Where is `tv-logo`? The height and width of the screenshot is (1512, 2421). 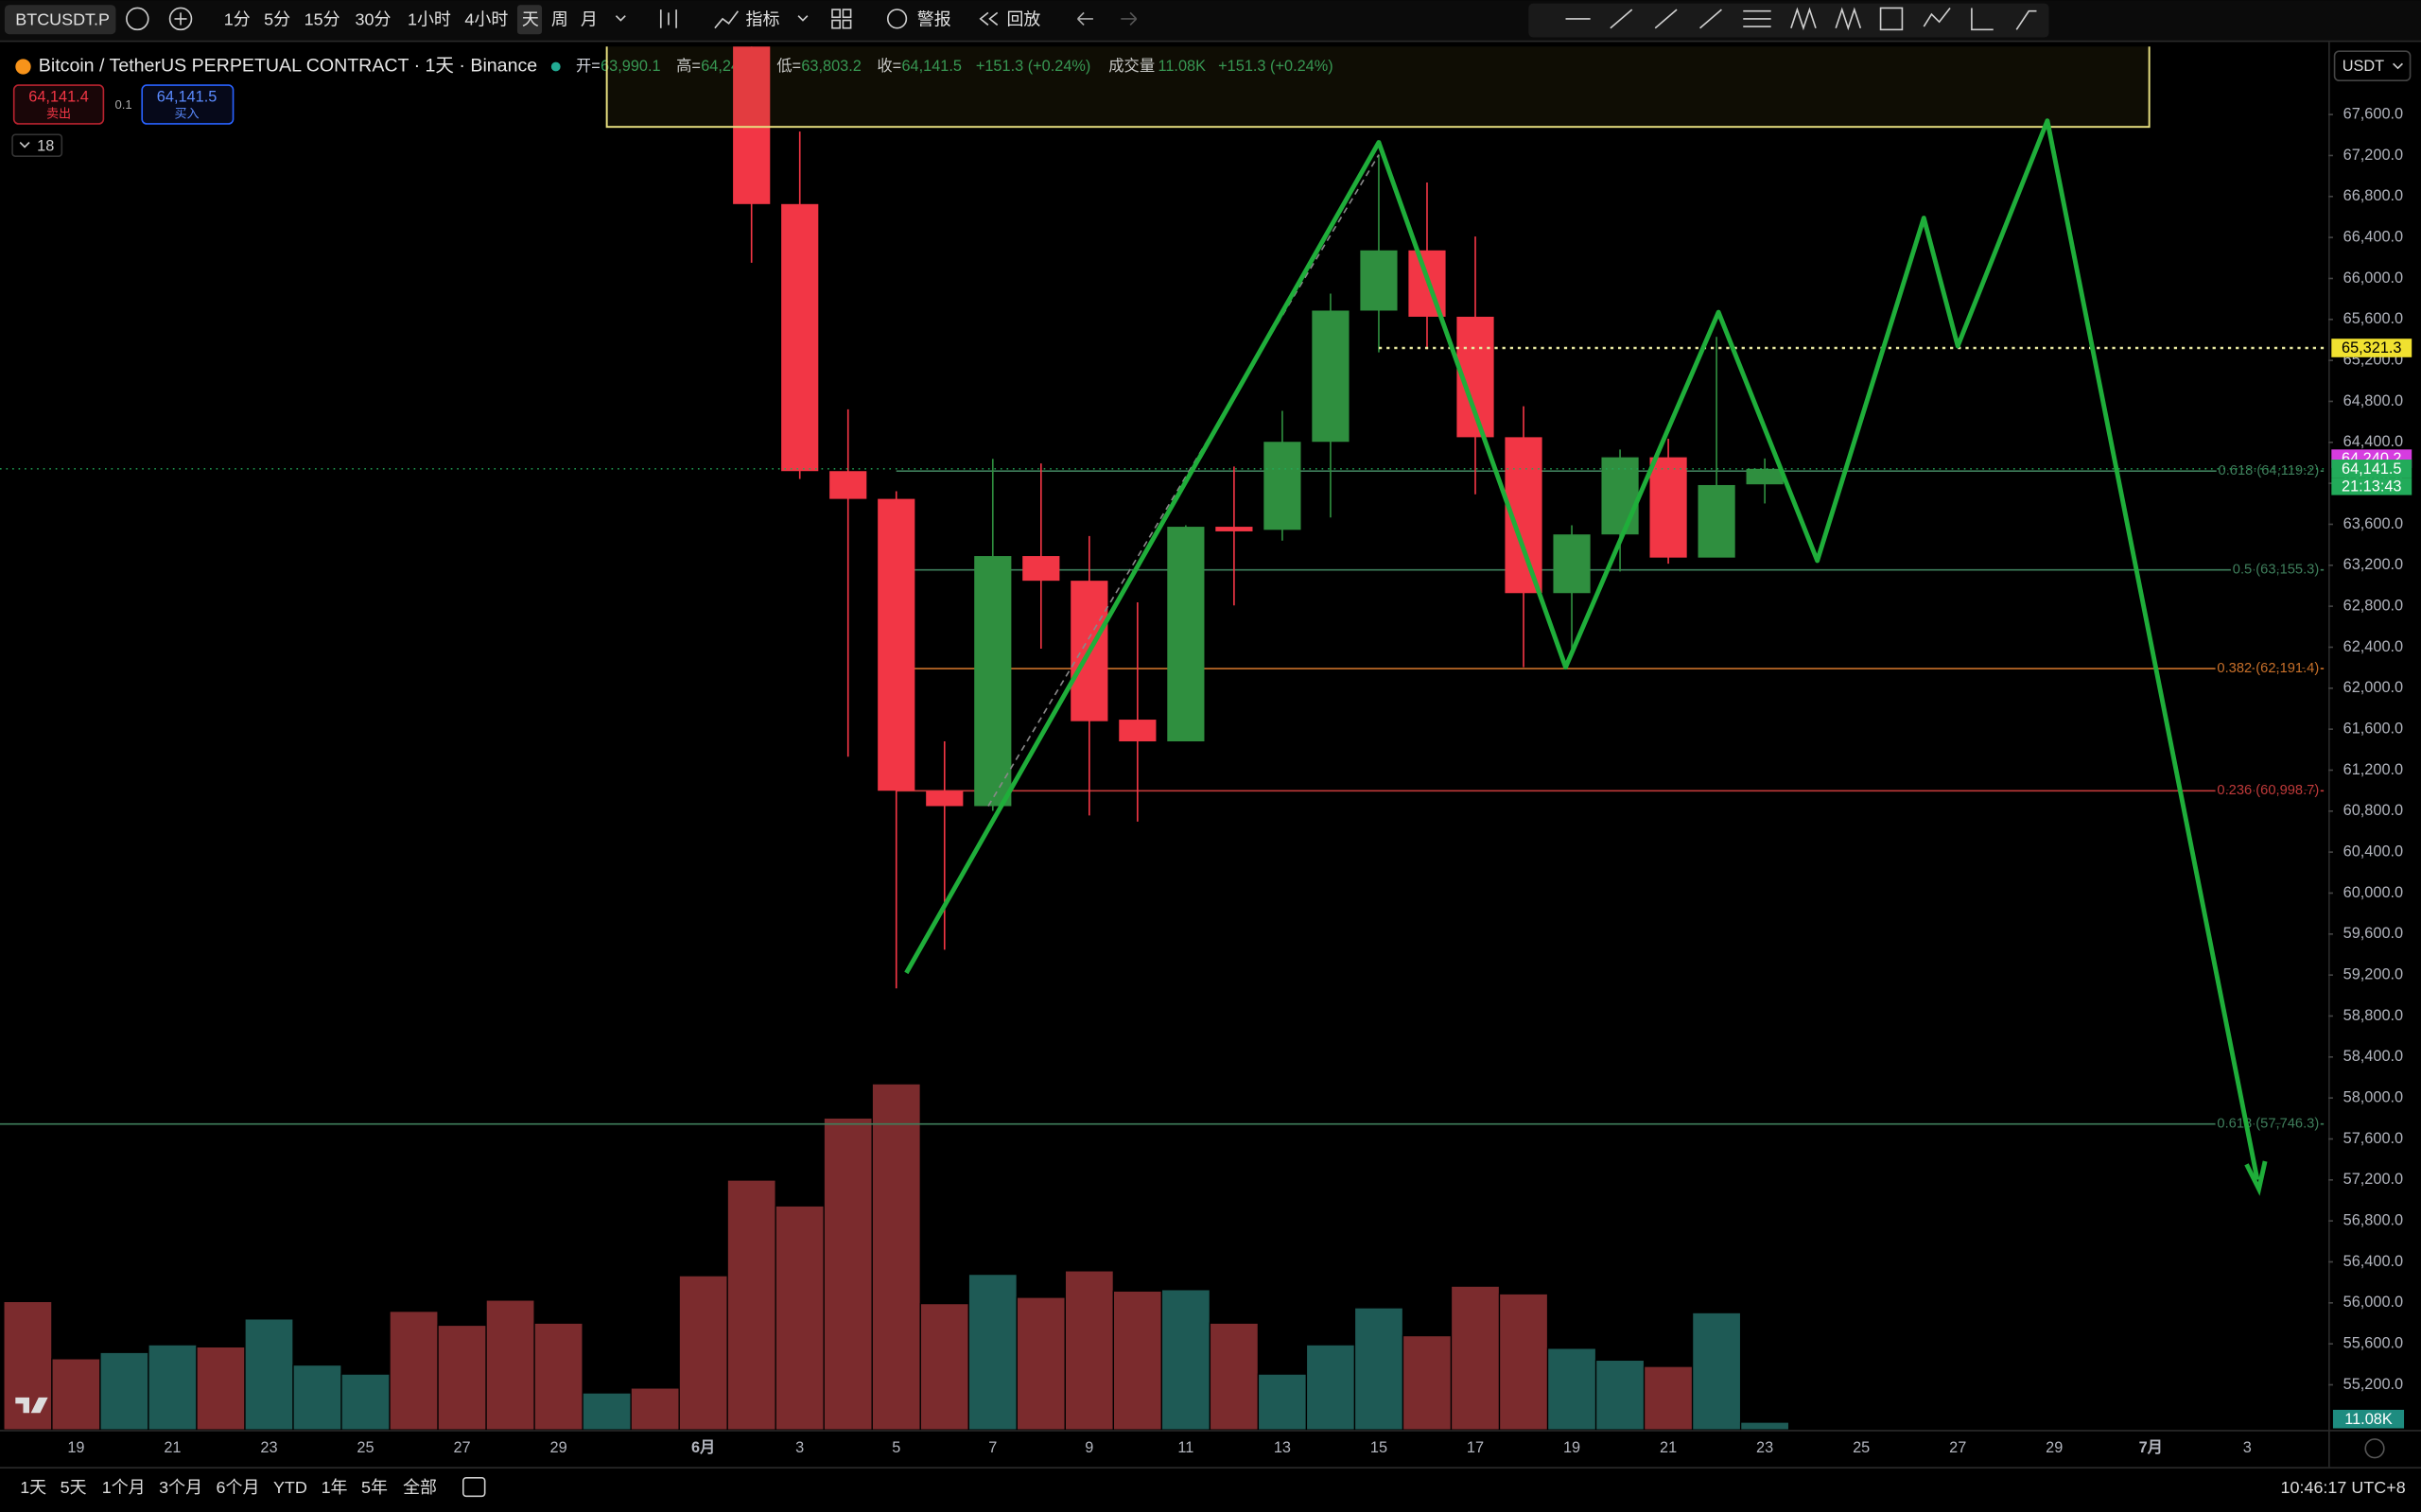
tv-logo is located at coordinates (31, 1405).